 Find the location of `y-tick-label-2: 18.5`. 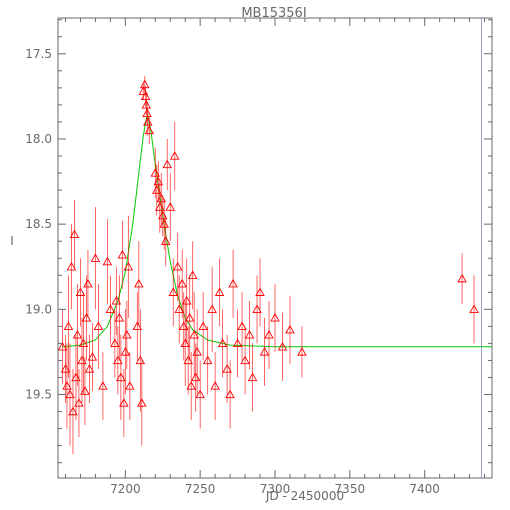

y-tick-label-2: 18.5 is located at coordinates (38, 224).